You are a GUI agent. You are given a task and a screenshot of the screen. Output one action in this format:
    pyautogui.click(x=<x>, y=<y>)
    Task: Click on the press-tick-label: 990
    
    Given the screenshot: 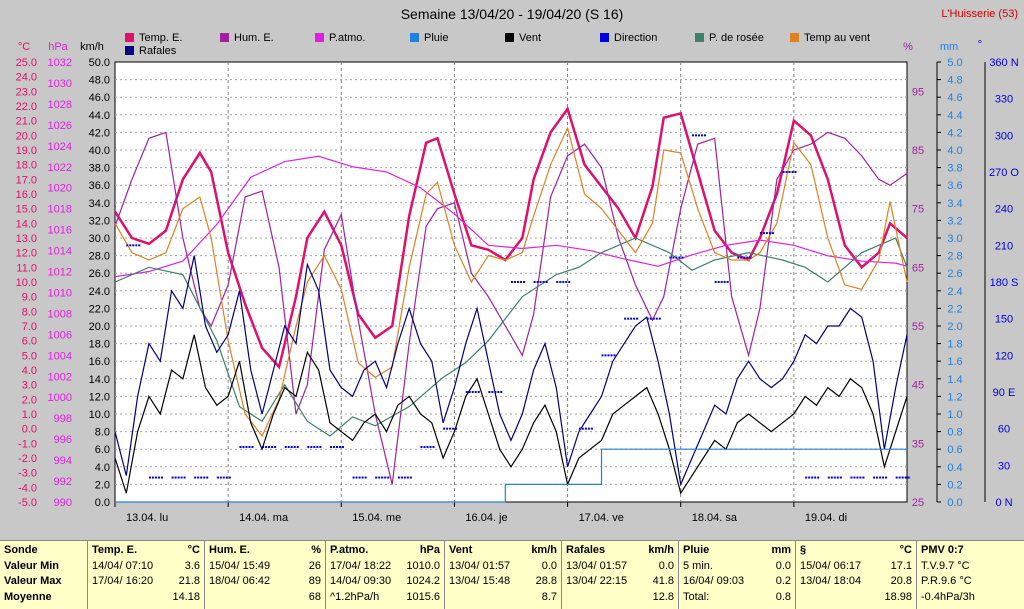 What is the action you would take?
    pyautogui.click(x=63, y=503)
    